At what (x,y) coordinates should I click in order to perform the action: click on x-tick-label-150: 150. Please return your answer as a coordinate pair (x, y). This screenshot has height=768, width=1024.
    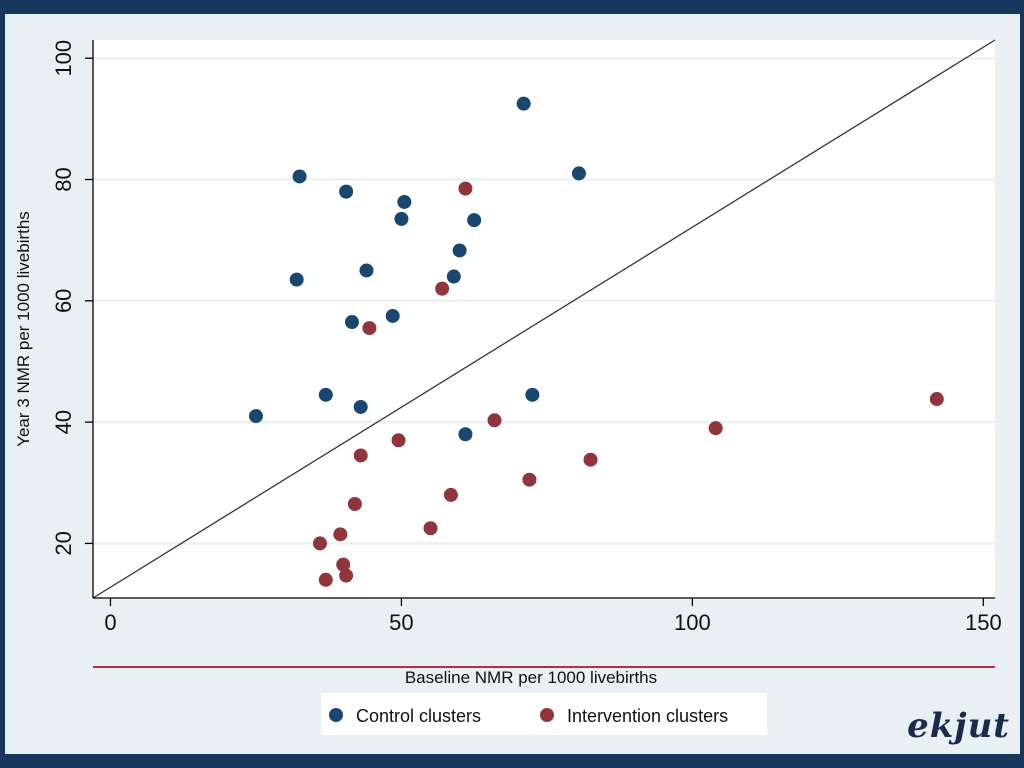
    Looking at the image, I should click on (983, 622).